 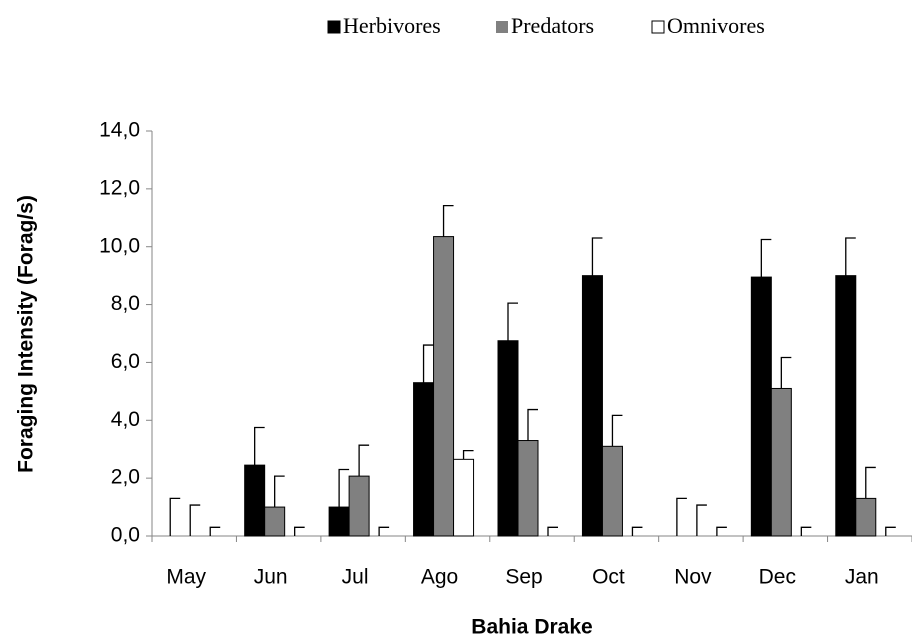 What do you see at coordinates (862, 577) in the screenshot?
I see `x-tick-label: Jan` at bounding box center [862, 577].